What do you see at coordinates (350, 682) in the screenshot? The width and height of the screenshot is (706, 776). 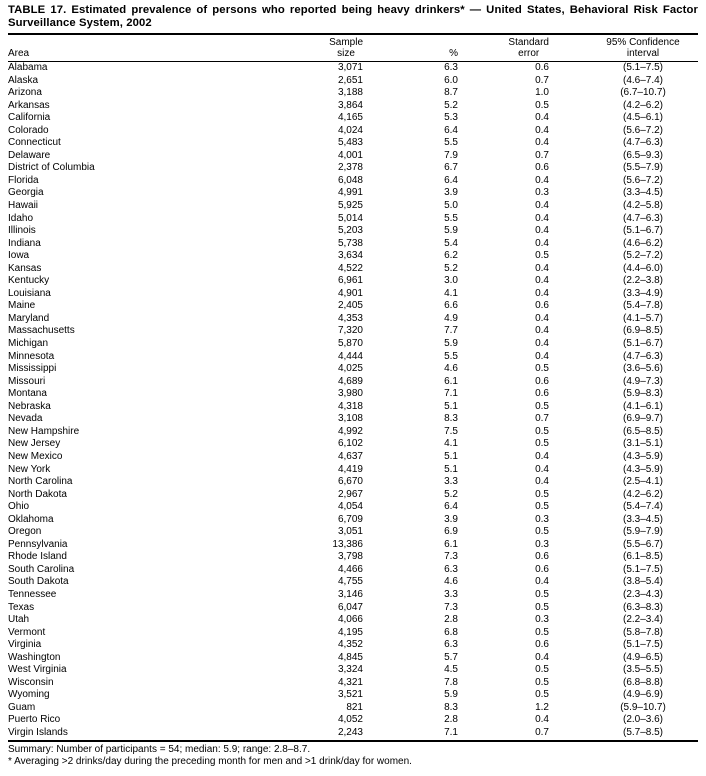 I see `sample-size-cell: 4,321` at bounding box center [350, 682].